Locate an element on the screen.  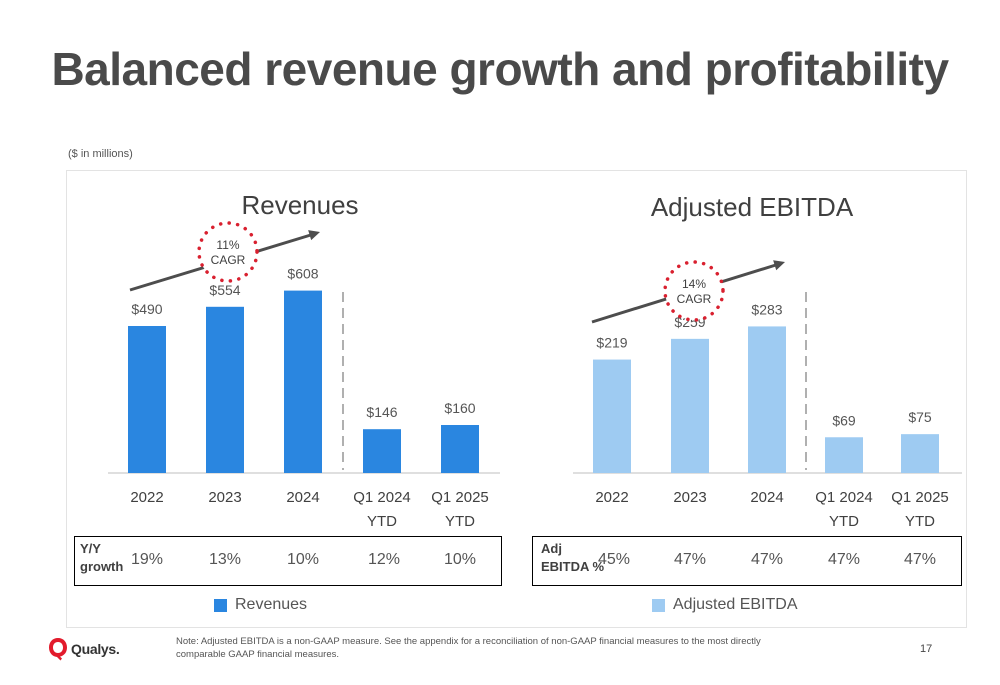
revenue-cagr-arrowhead is located at coordinates (314, 235).